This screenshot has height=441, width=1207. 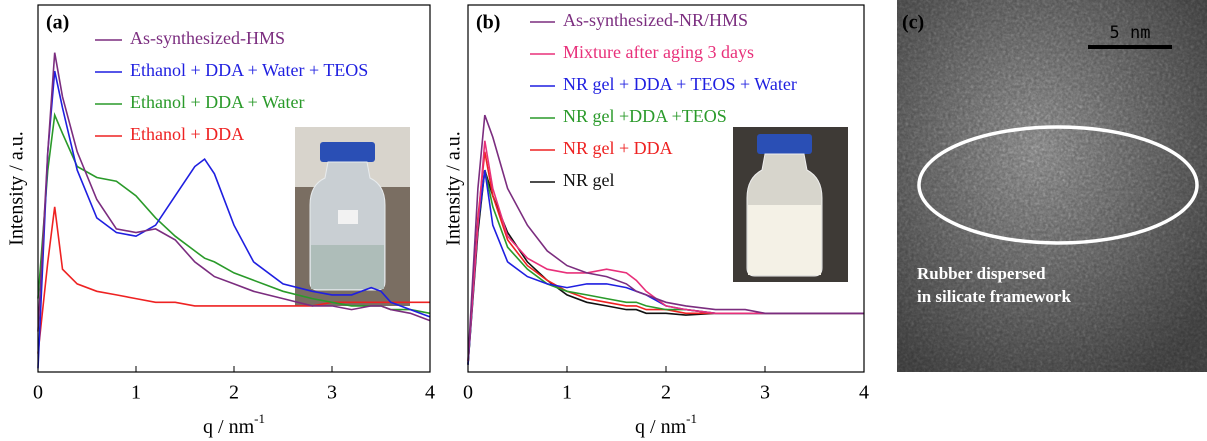 What do you see at coordinates (981, 273) in the screenshot?
I see `caption: Rubber dispersed` at bounding box center [981, 273].